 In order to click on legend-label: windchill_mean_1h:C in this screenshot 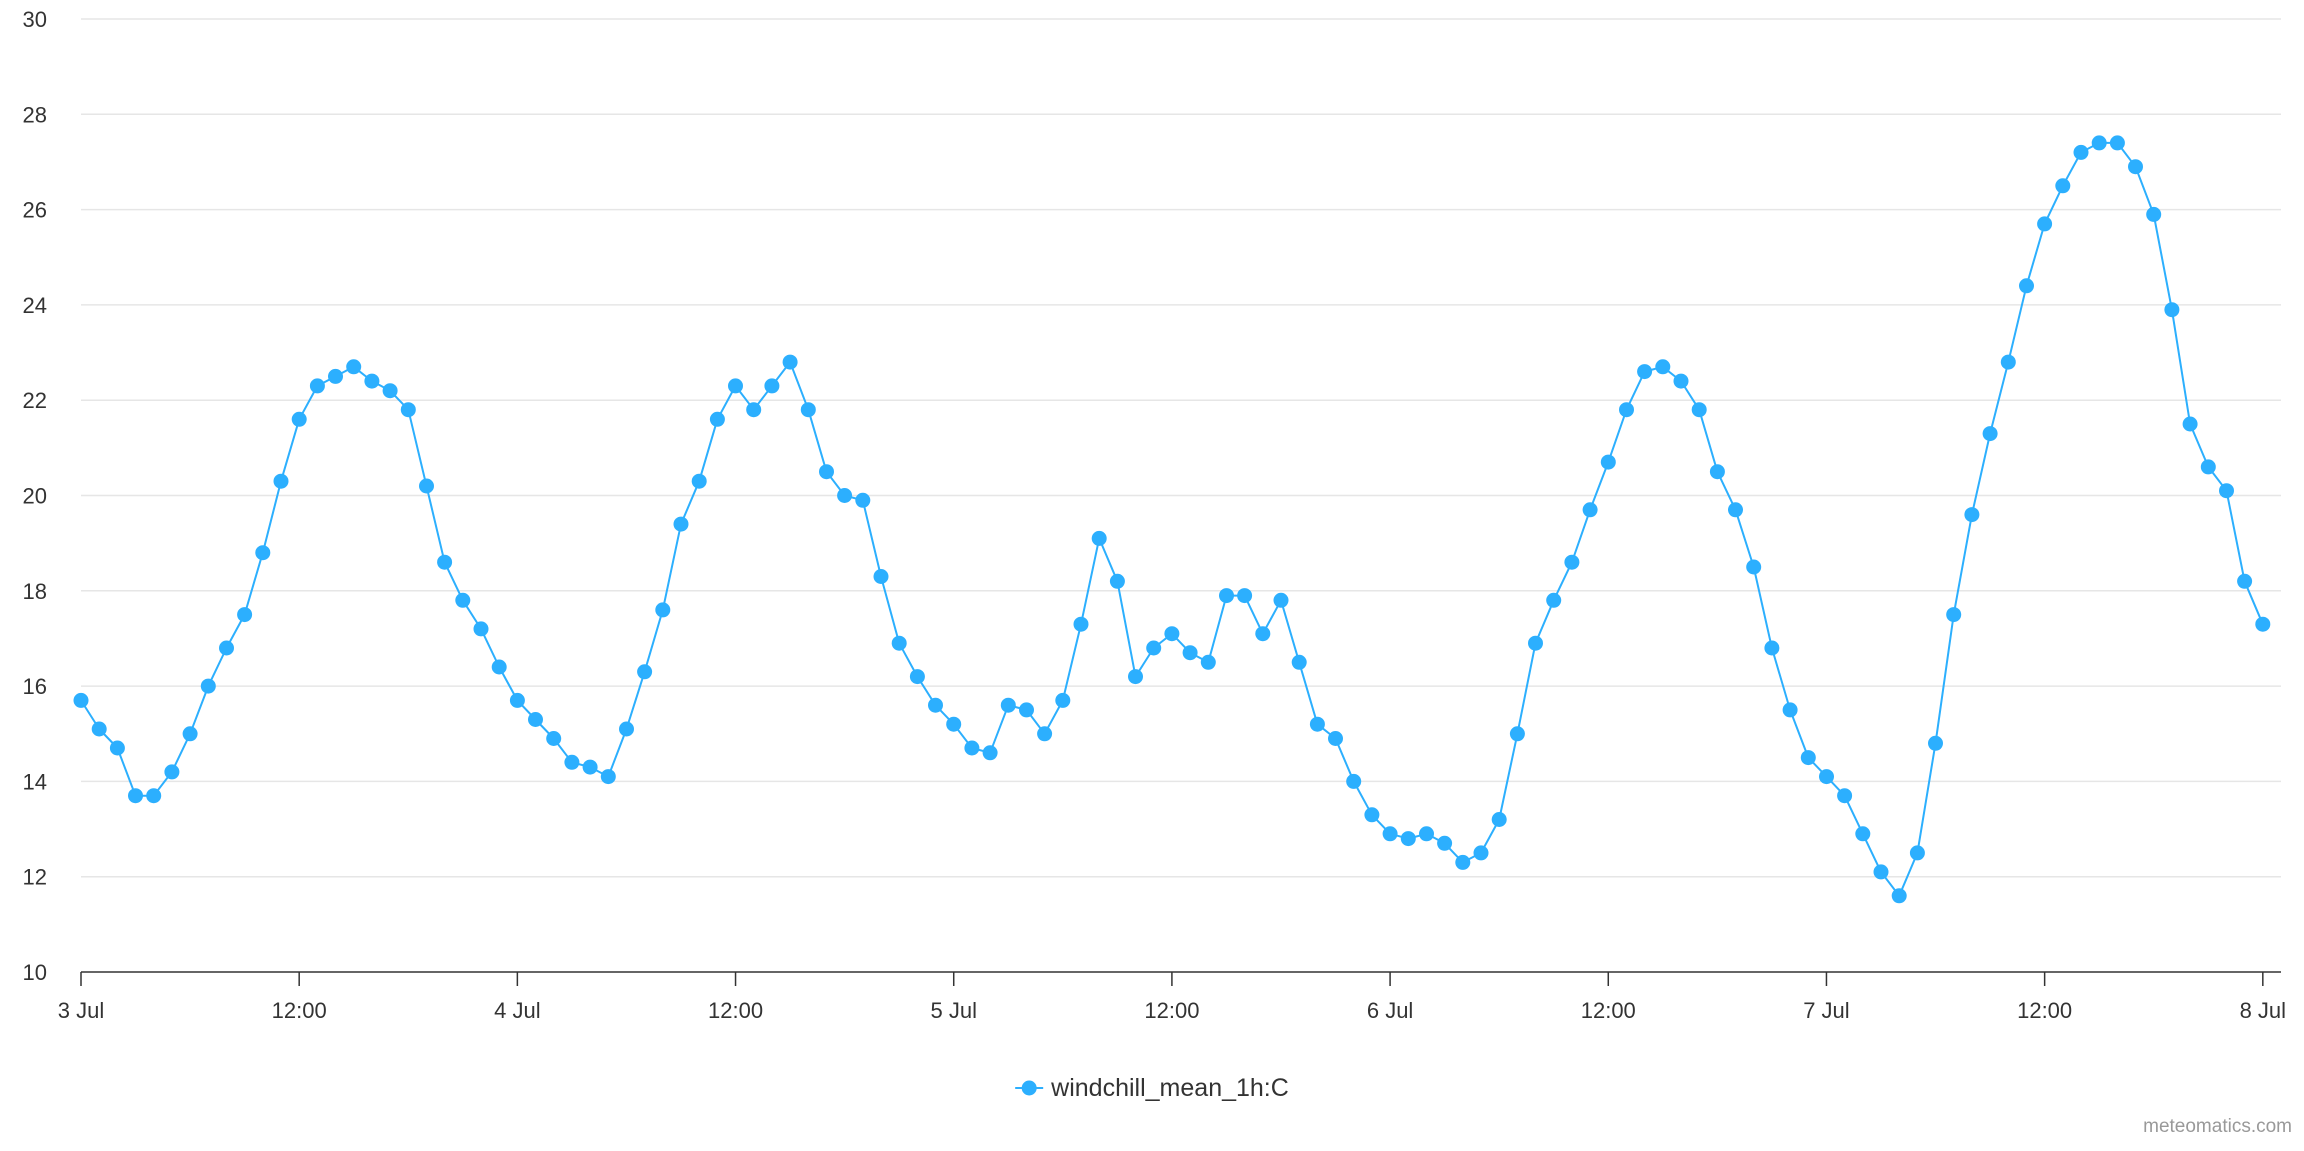, I will do `click(1169, 1088)`.